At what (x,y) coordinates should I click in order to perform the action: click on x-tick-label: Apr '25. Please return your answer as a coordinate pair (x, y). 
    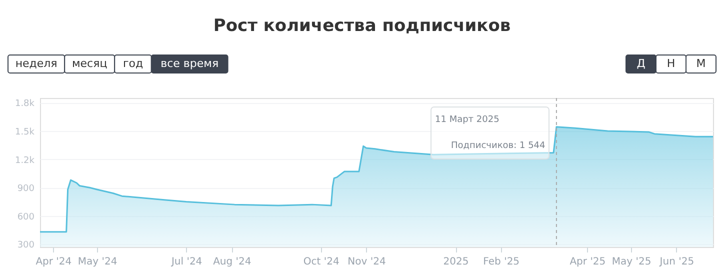
    Looking at the image, I should click on (588, 262).